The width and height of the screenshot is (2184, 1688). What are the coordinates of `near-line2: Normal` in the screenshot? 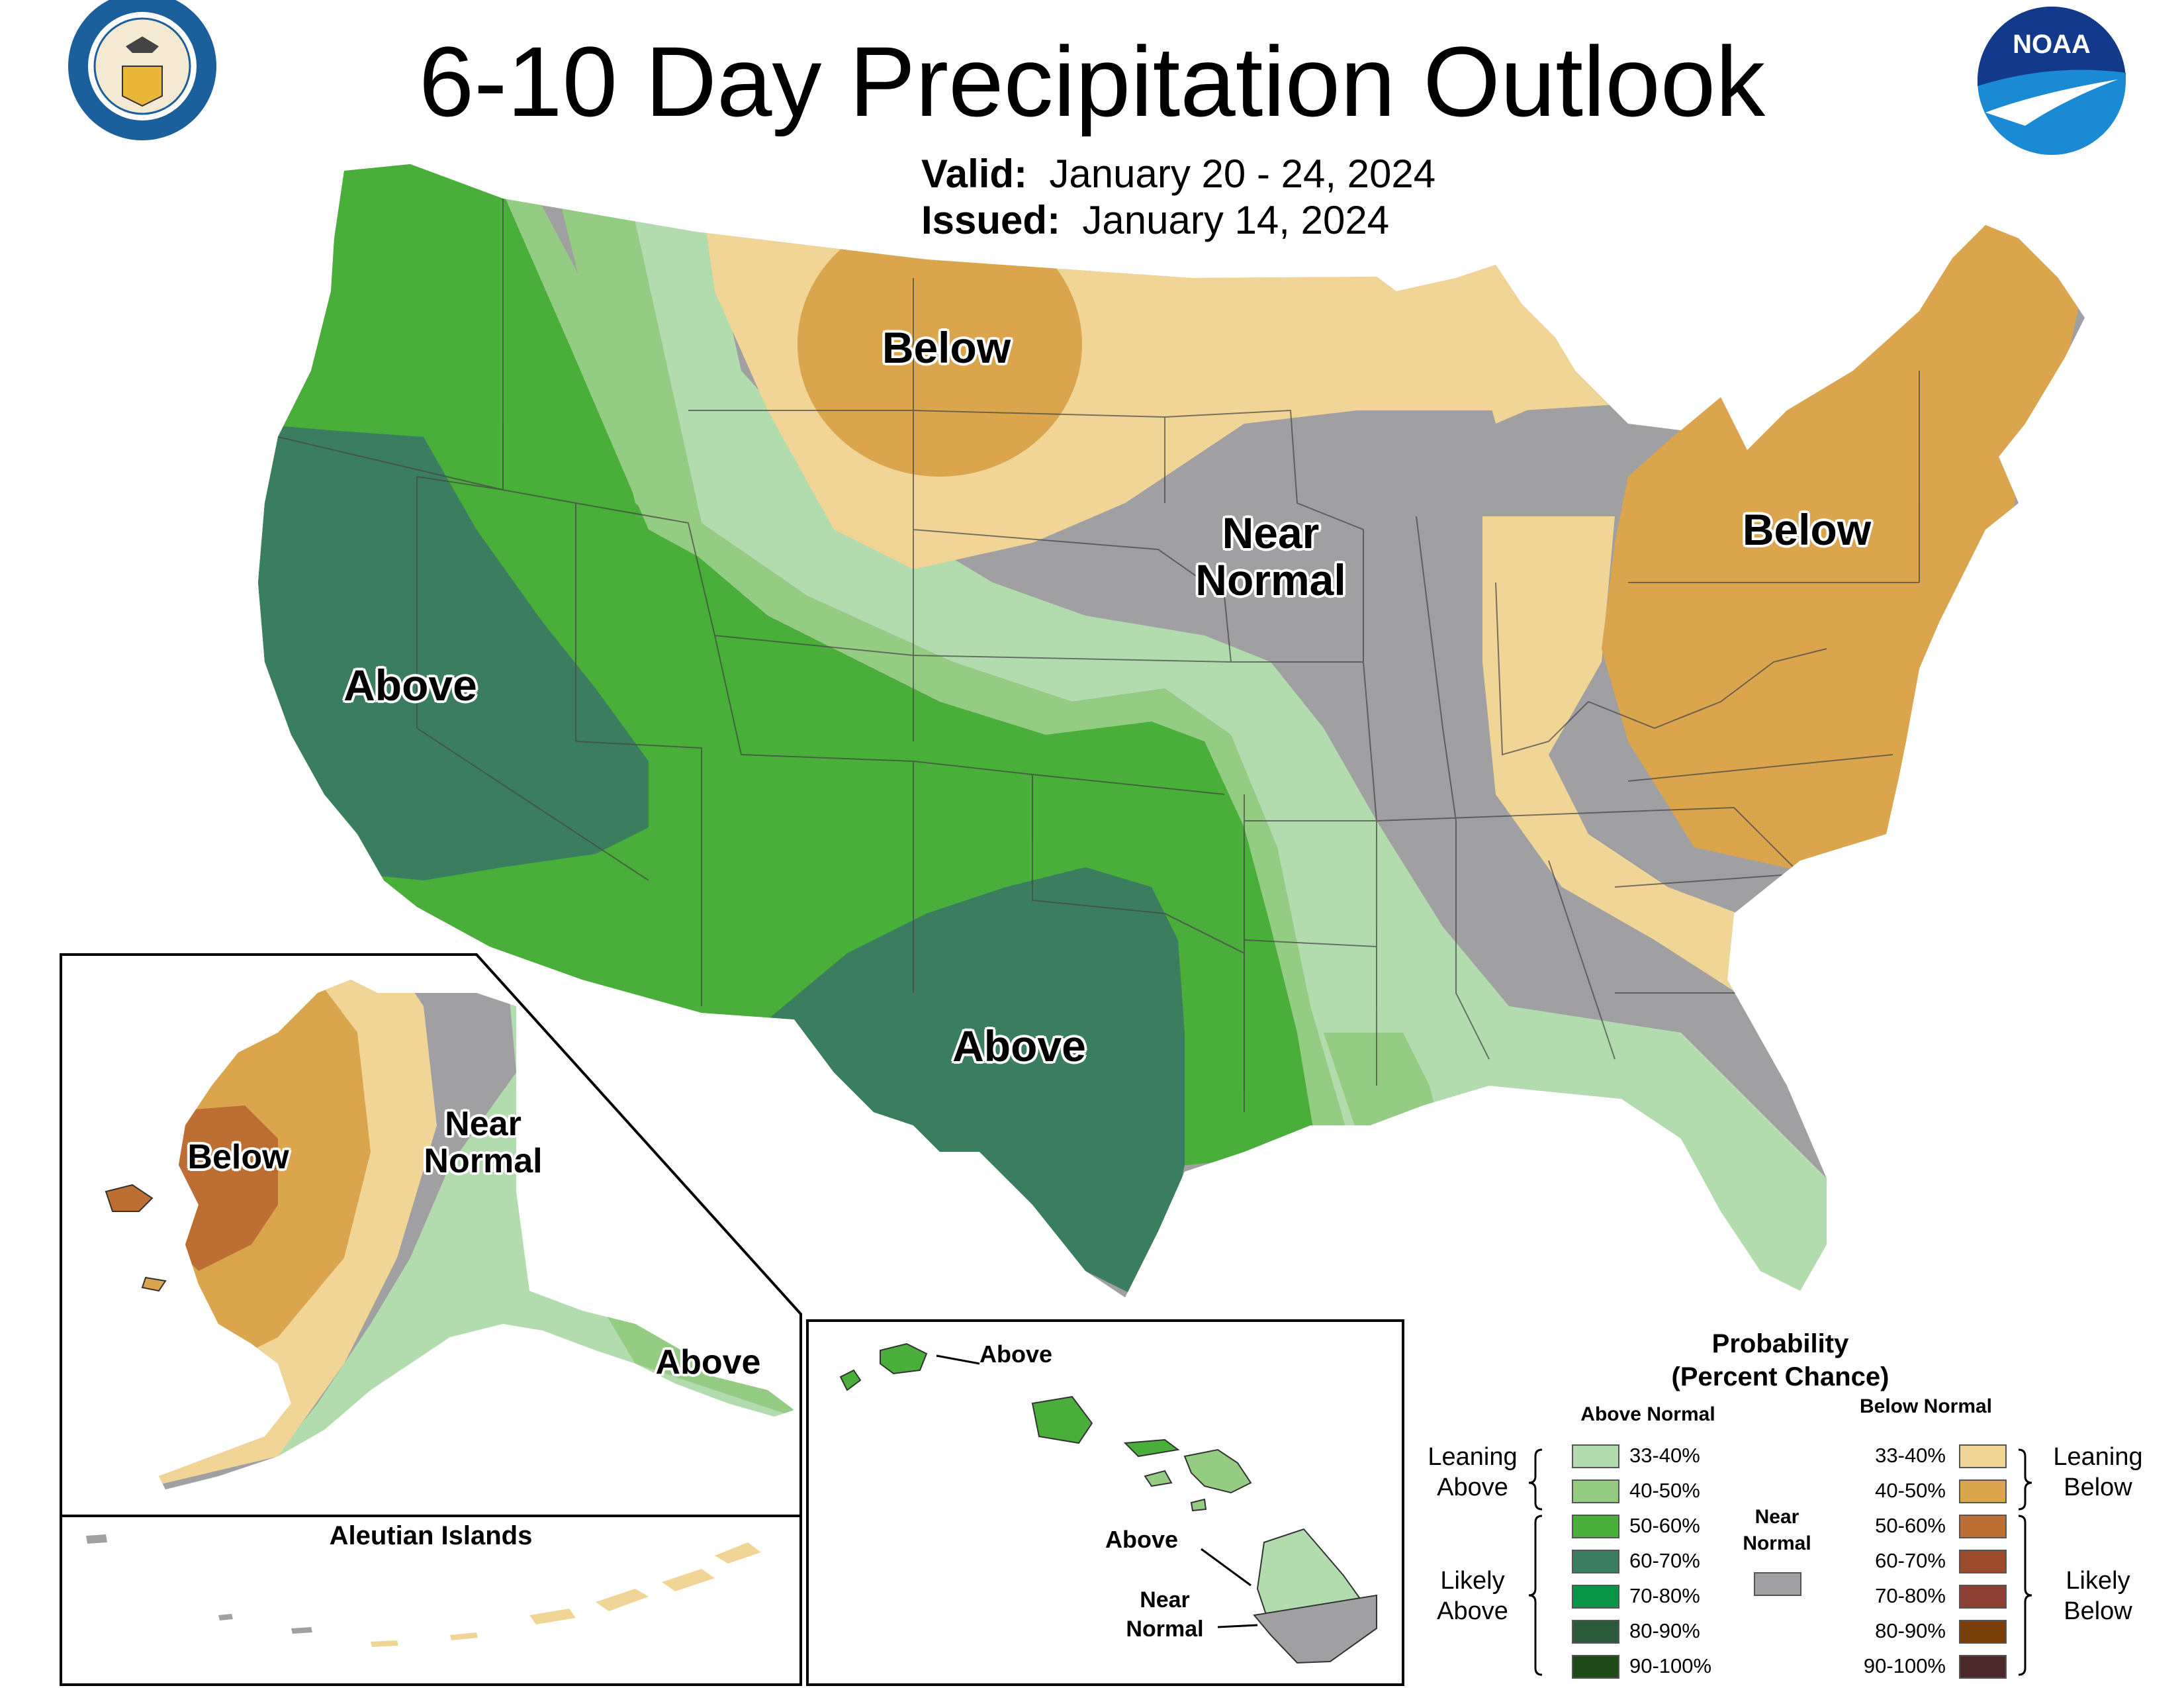 It's located at (1270, 580).